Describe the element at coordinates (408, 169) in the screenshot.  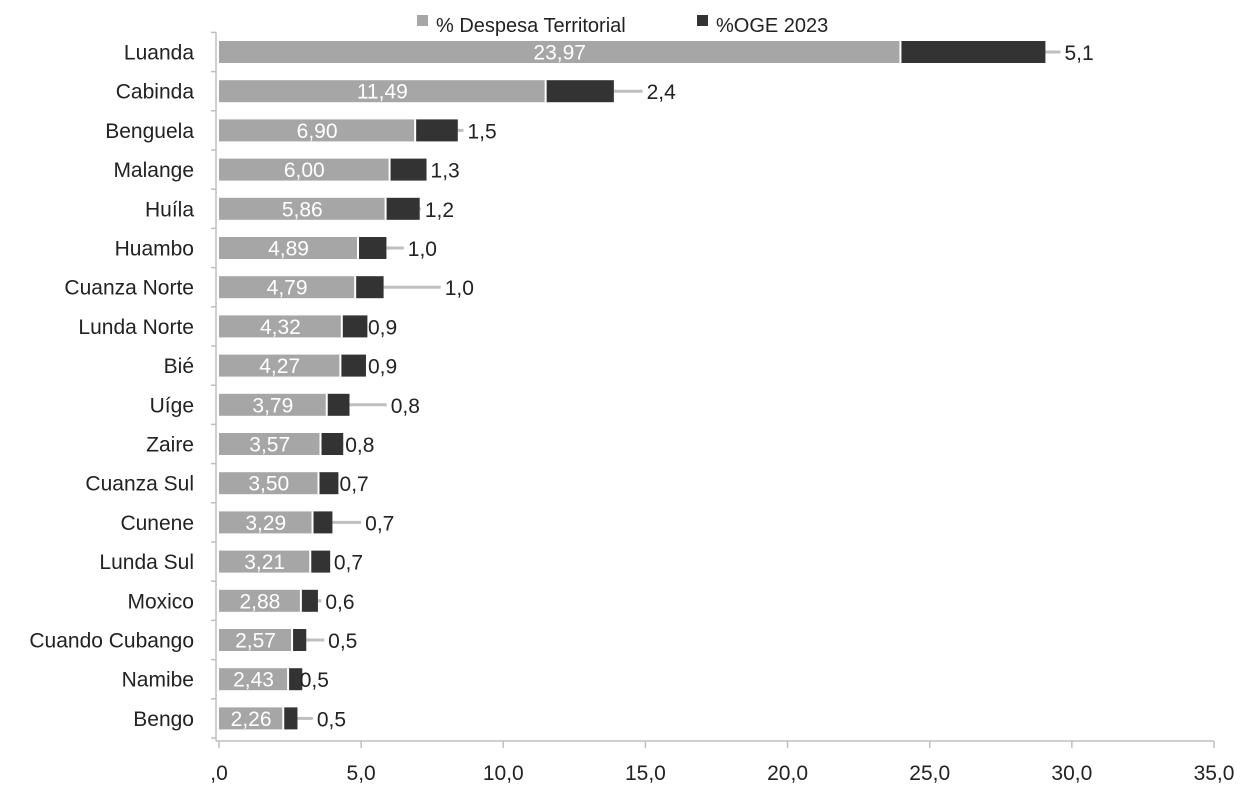
I see `bar-oge-malange` at that location.